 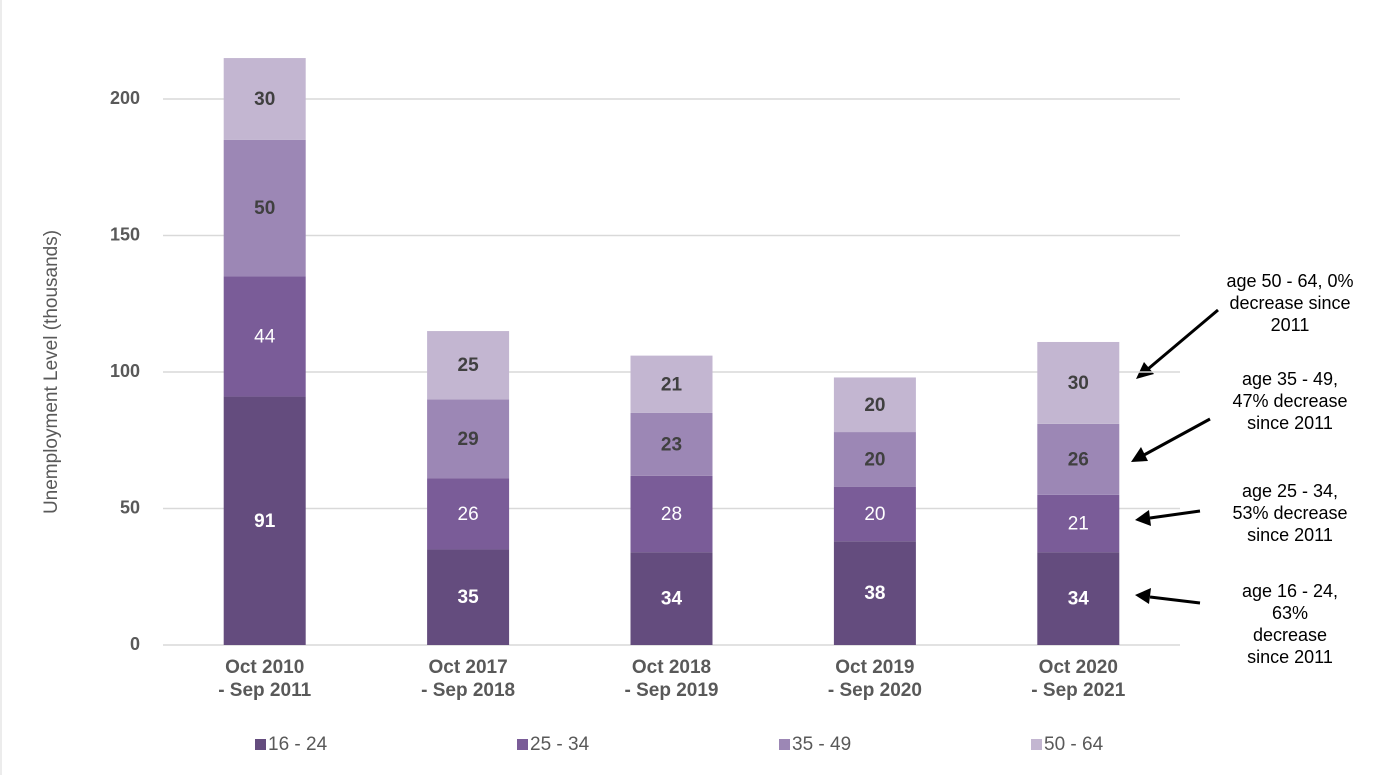 What do you see at coordinates (51, 372) in the screenshot?
I see `y-axis-label: Unemployment Level (thousands)` at bounding box center [51, 372].